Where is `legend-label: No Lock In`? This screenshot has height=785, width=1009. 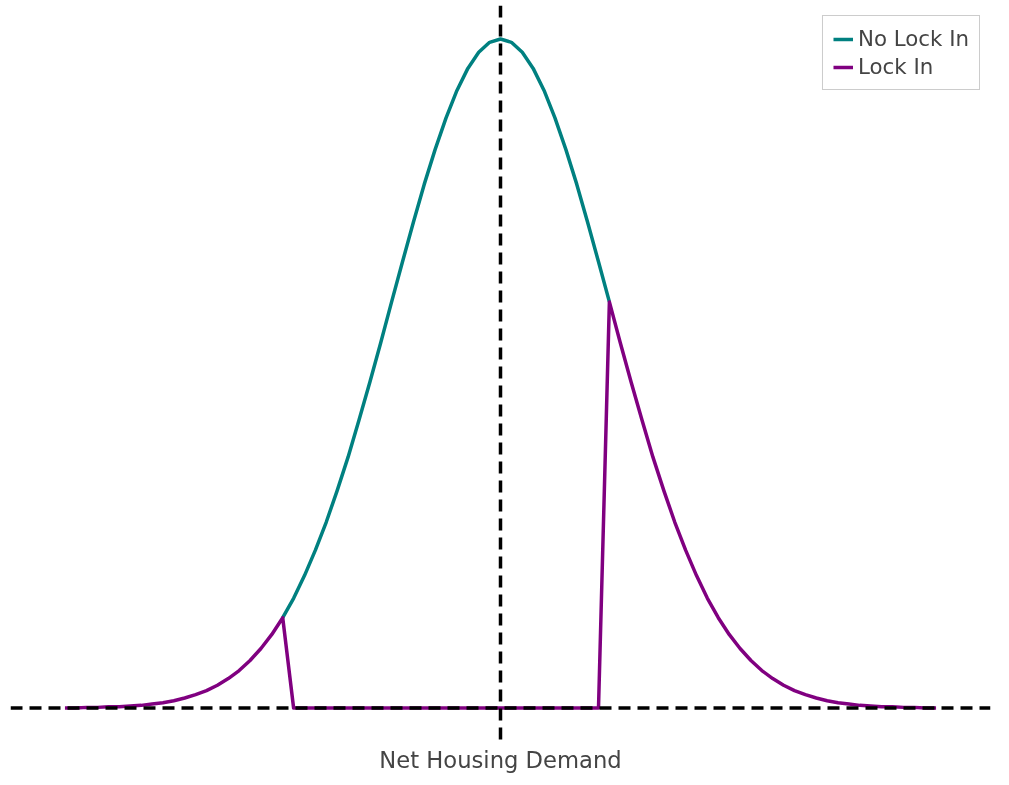
legend-label: No Lock In is located at coordinates (913, 38).